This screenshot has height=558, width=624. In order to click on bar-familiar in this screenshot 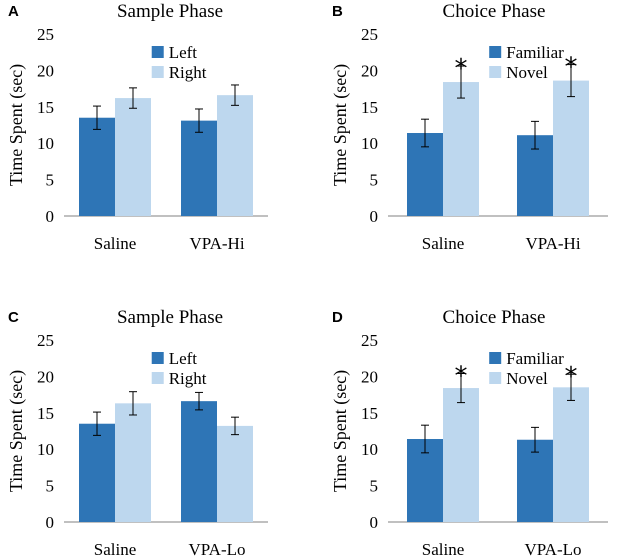, I will do `click(535, 480)`.